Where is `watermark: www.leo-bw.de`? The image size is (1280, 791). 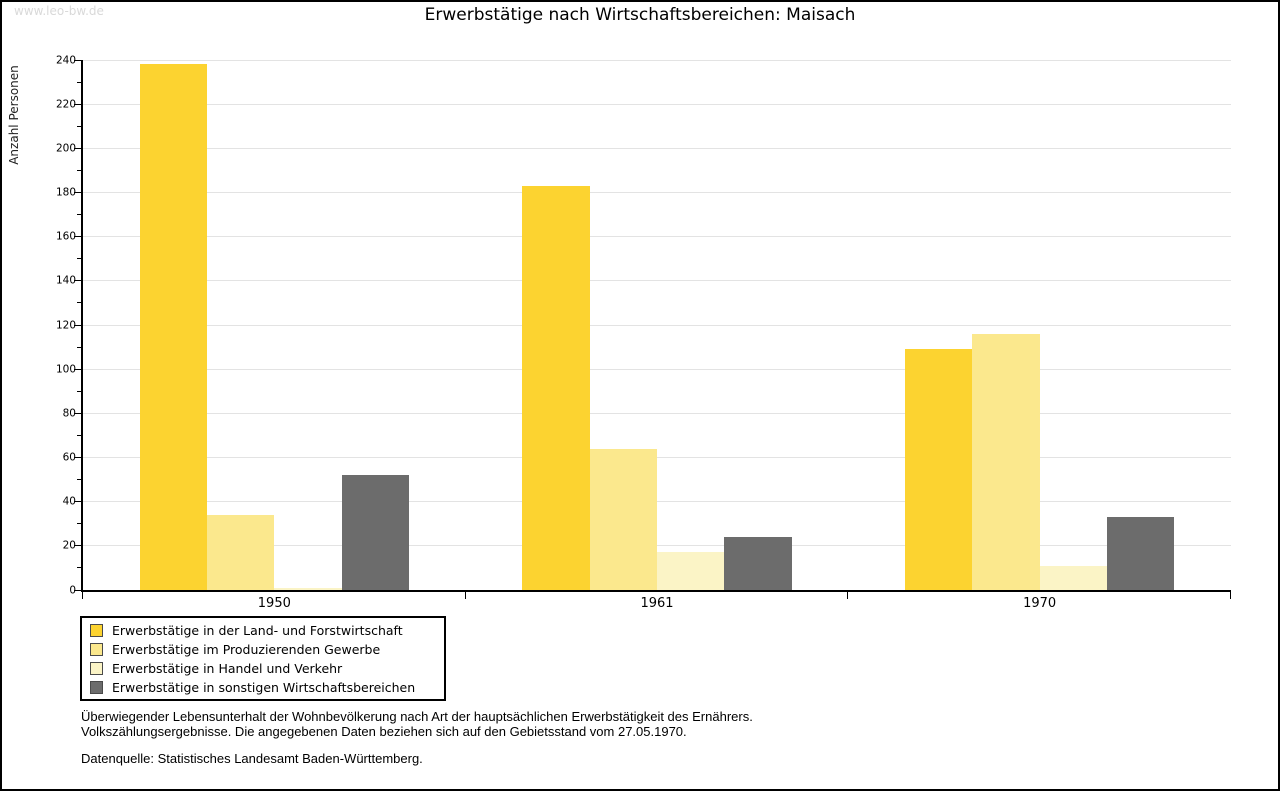 watermark: www.leo-bw.de is located at coordinates (59, 11).